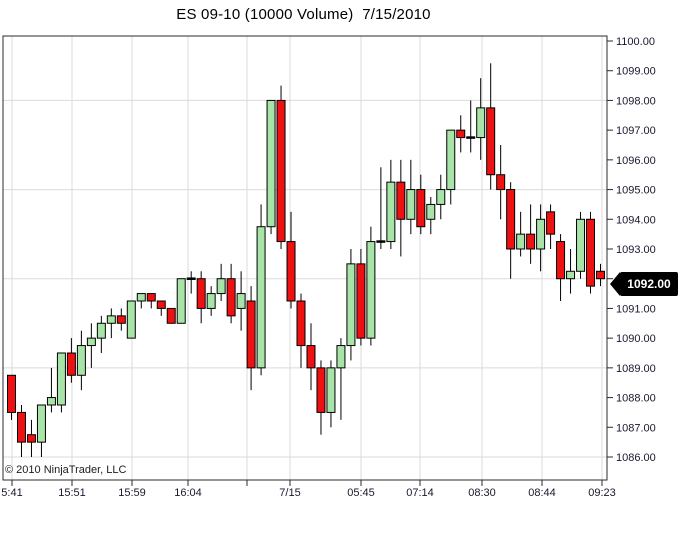 This screenshot has width=681, height=540. I want to click on y-axis-label: 1091.00, so click(636, 309).